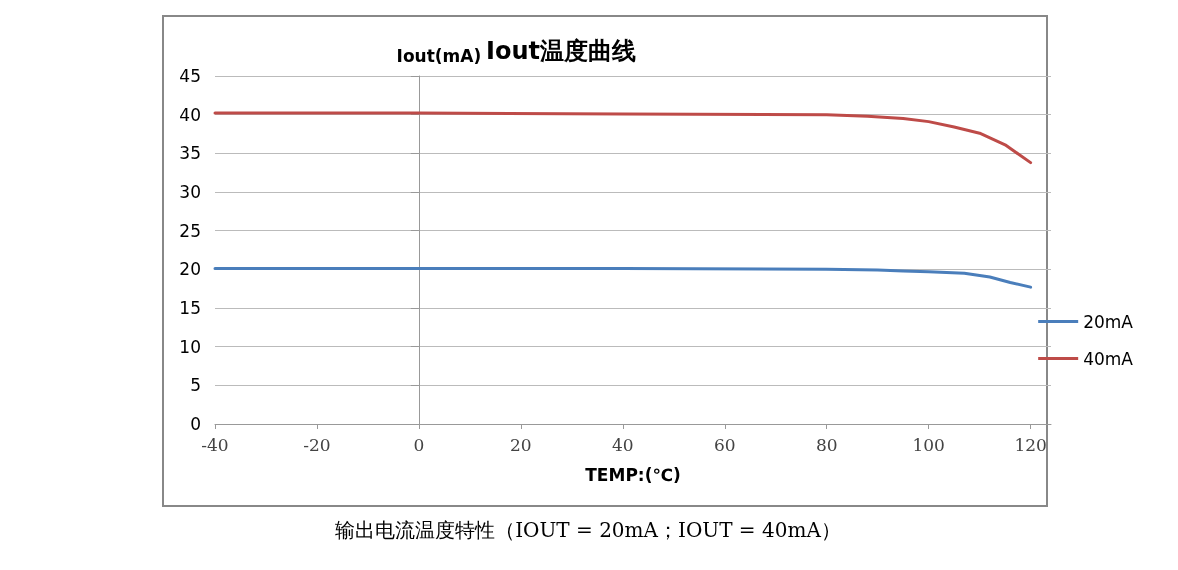 This screenshot has width=1178, height=570. What do you see at coordinates (826, 444) in the screenshot?
I see `x-tick-label: 80` at bounding box center [826, 444].